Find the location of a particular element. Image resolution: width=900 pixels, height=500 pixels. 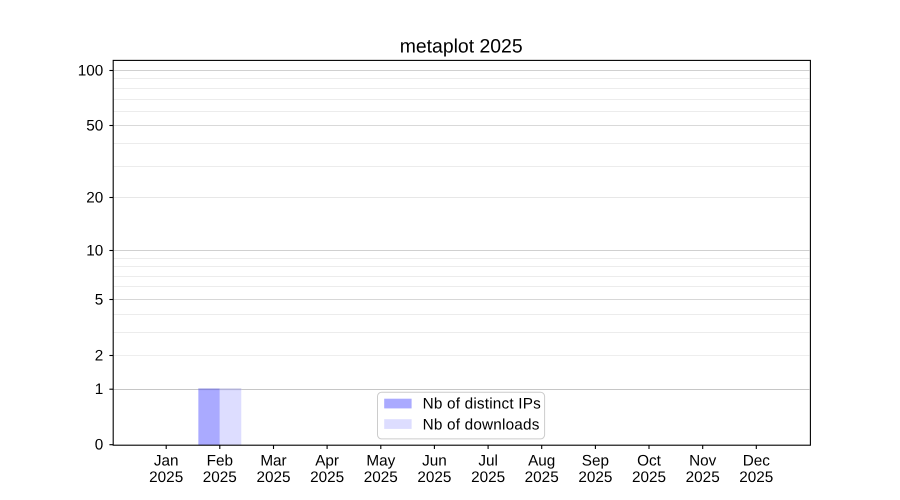

svg-text: metaplot 2025 is located at coordinates (461, 46).